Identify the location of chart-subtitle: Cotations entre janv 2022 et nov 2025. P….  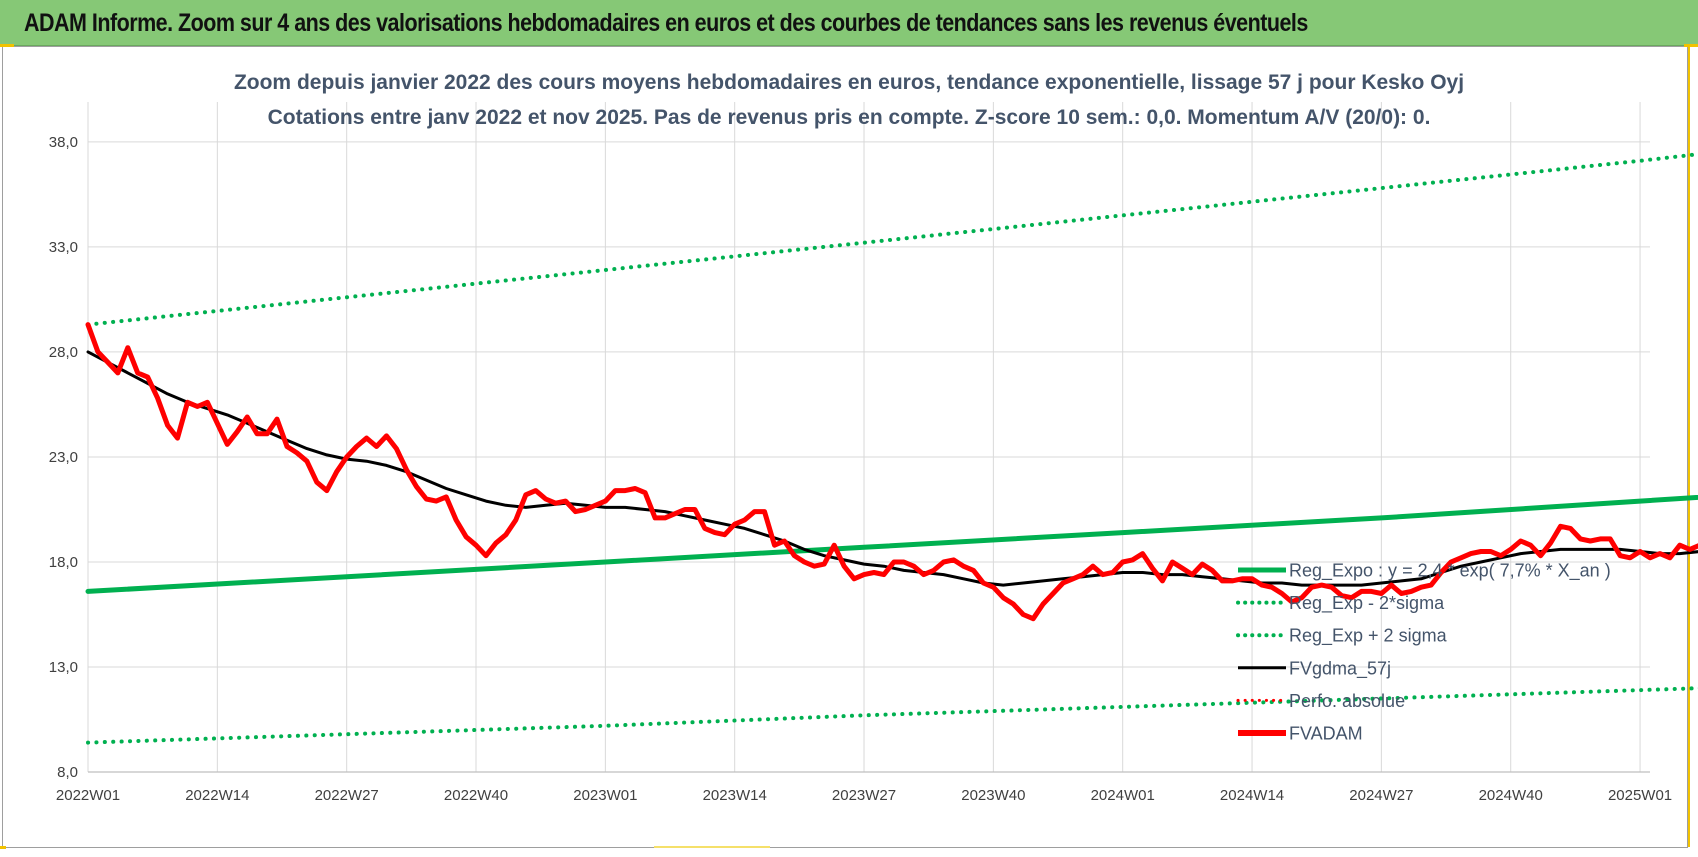
(849, 117).